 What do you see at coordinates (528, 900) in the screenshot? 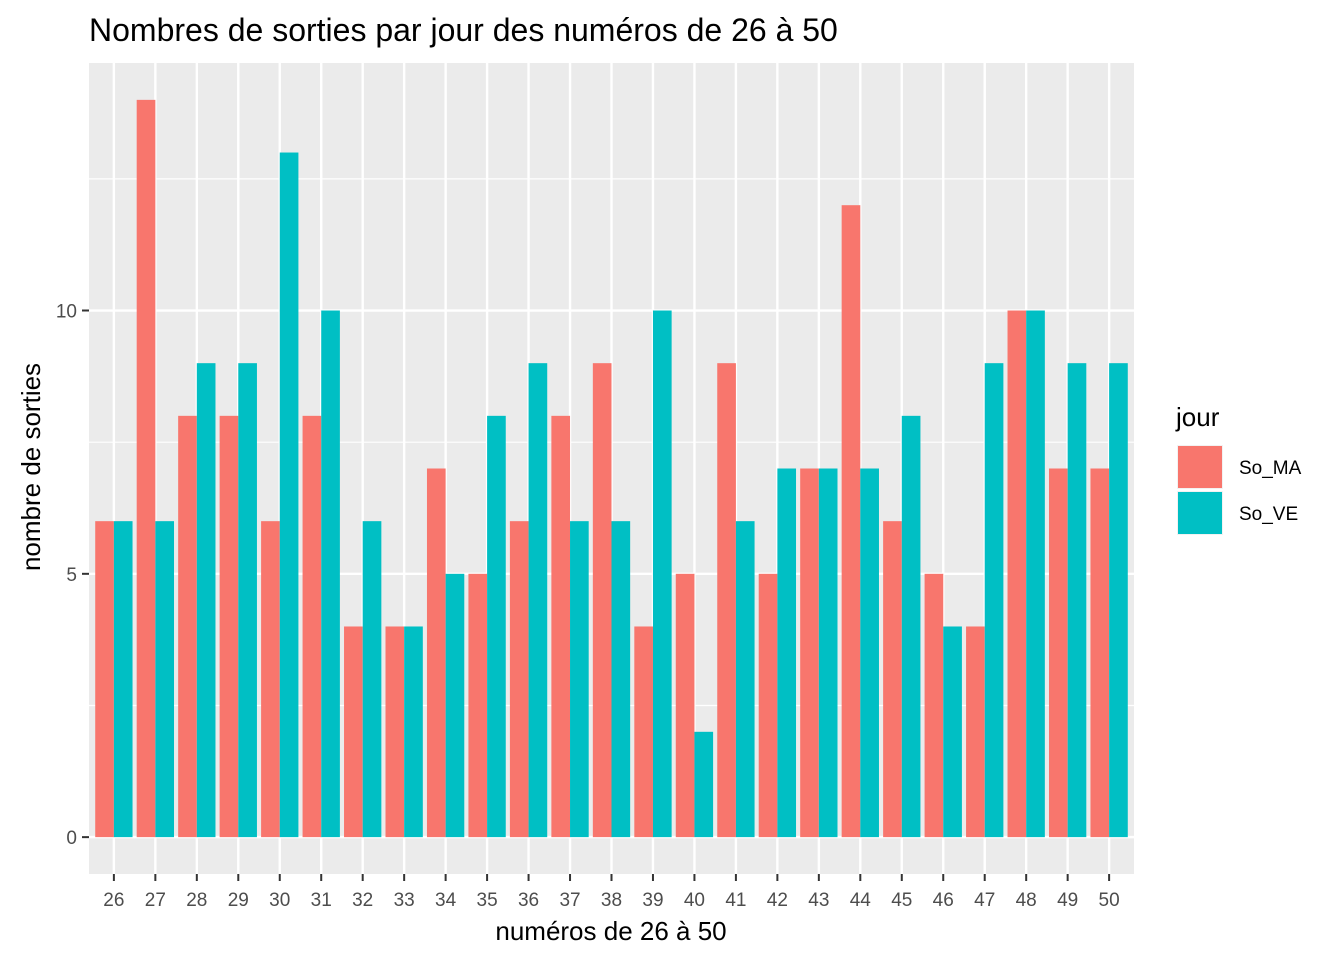
I see `x-tick-label: 36` at bounding box center [528, 900].